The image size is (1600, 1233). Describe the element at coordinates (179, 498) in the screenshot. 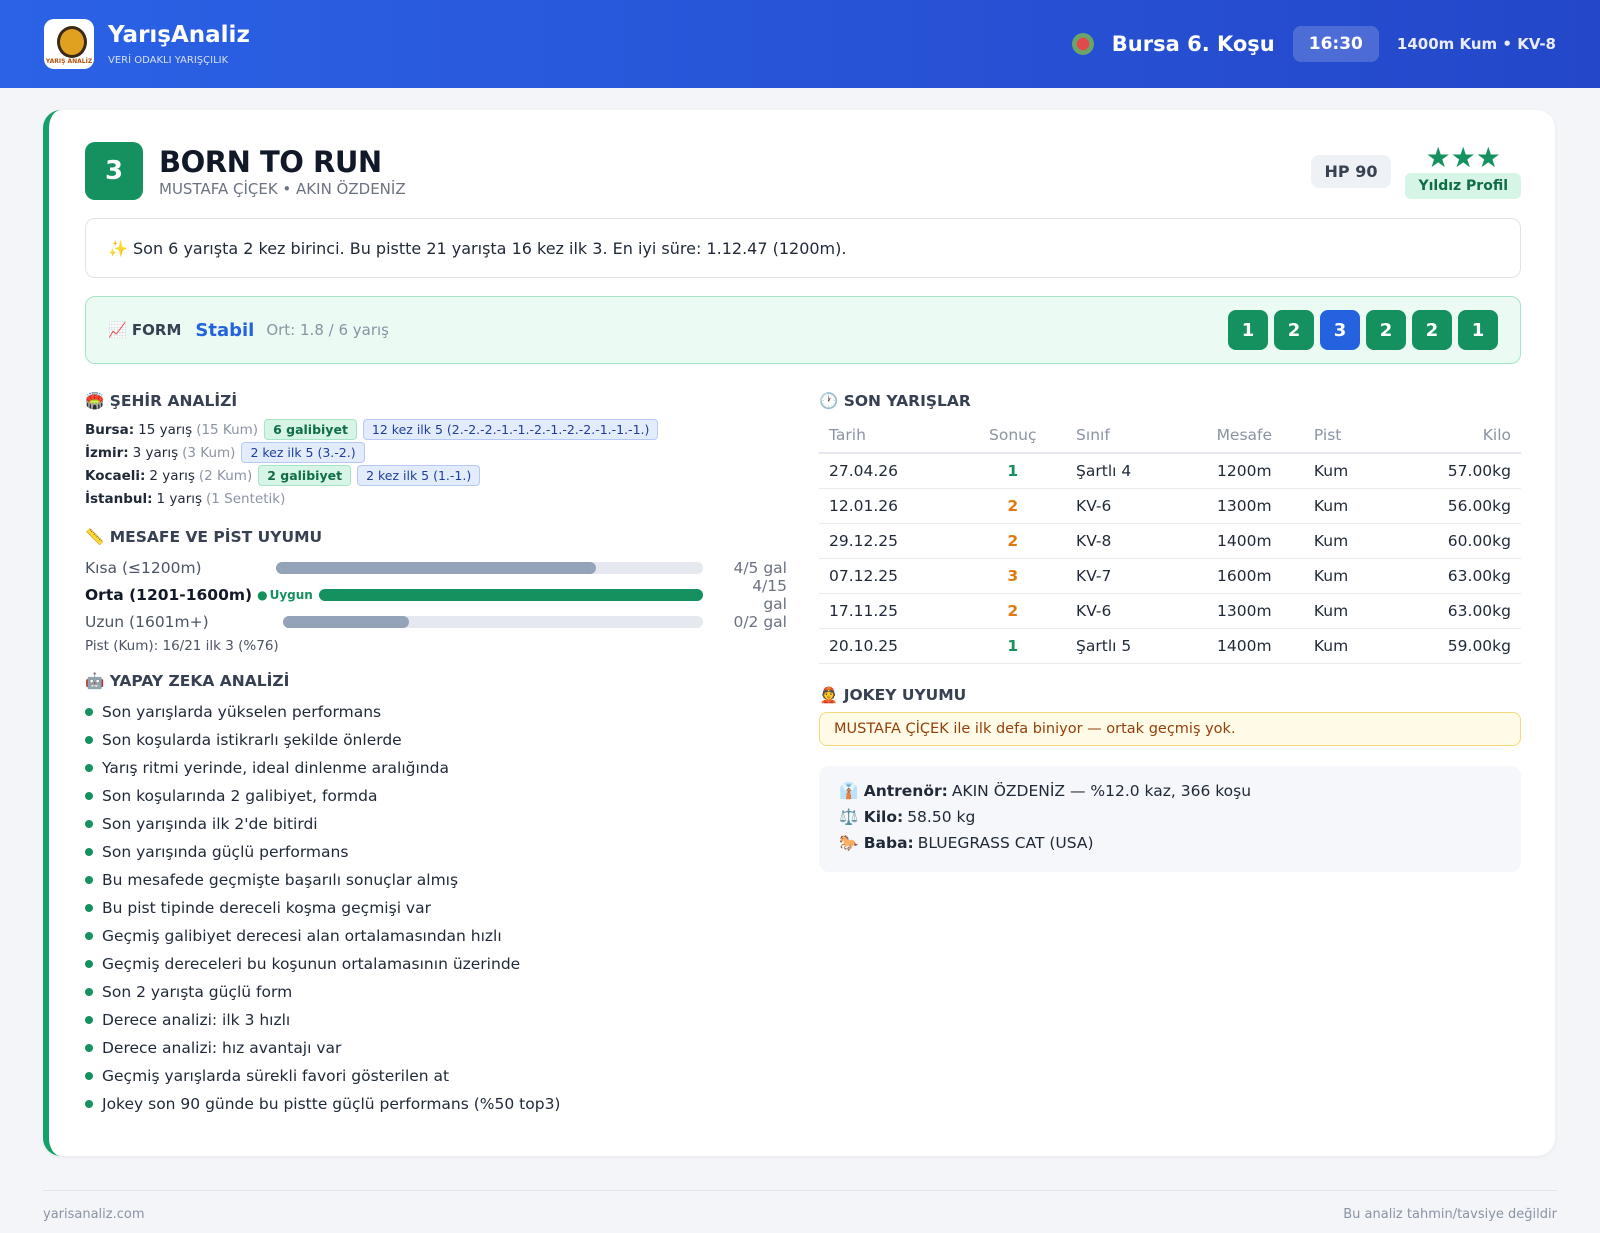

I see `city-races: 1 yarış` at that location.